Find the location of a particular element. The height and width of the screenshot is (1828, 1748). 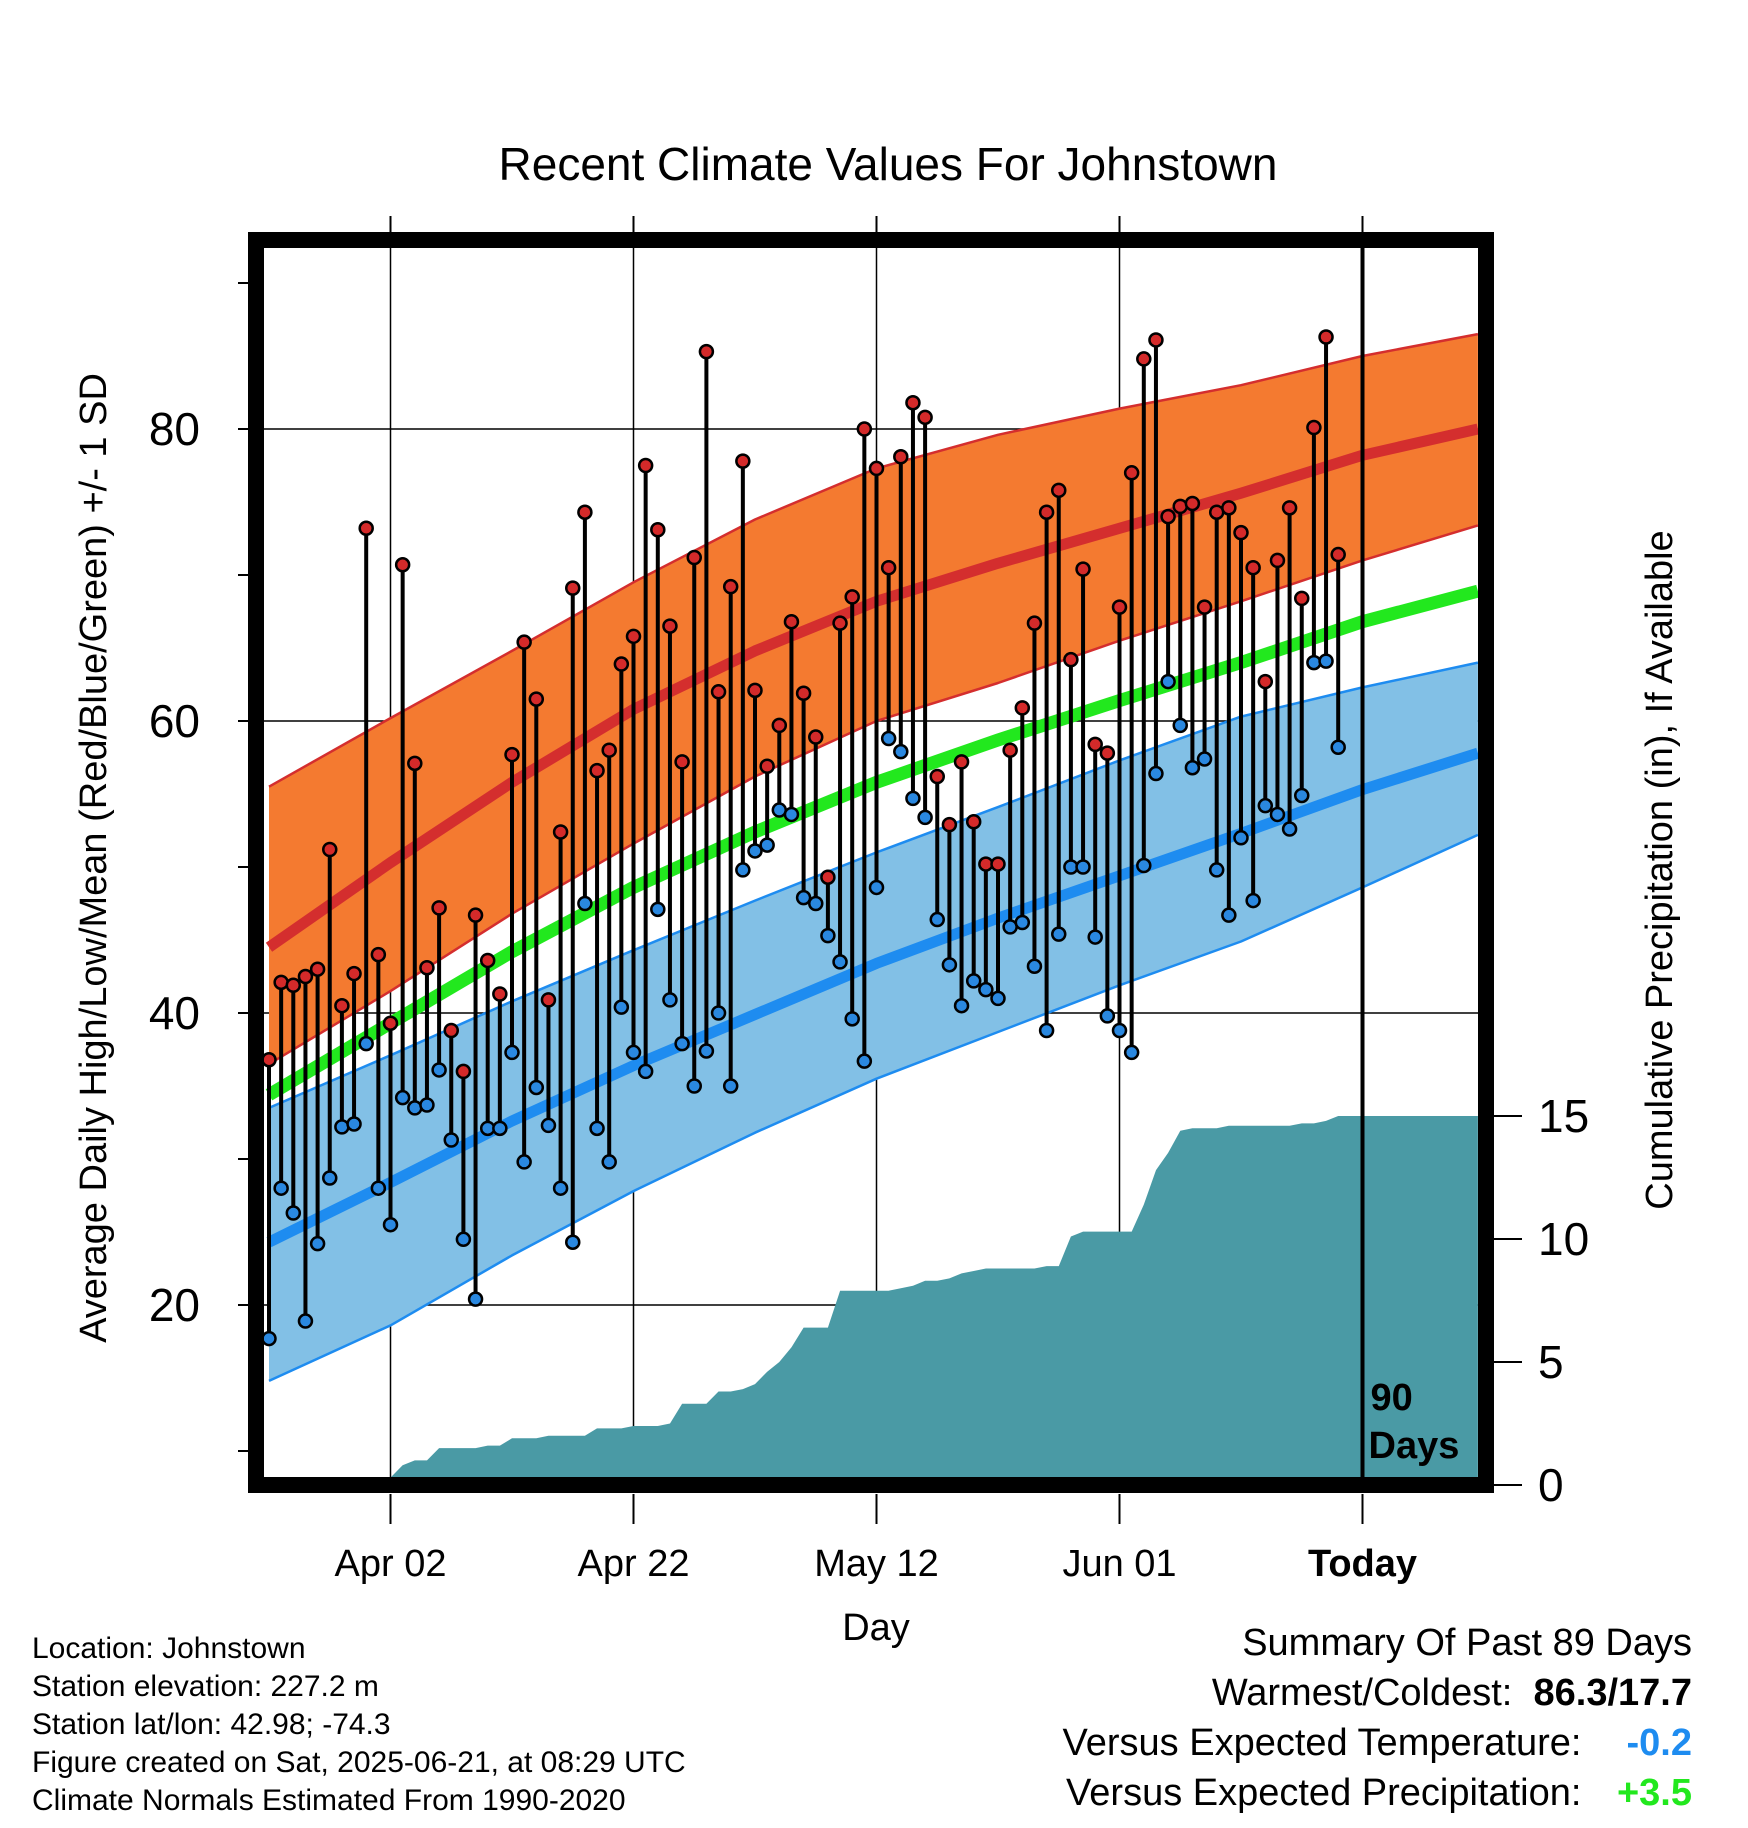

temp-anomaly-row: Versus Expected Temperature: -0.2 is located at coordinates (1377, 1743).